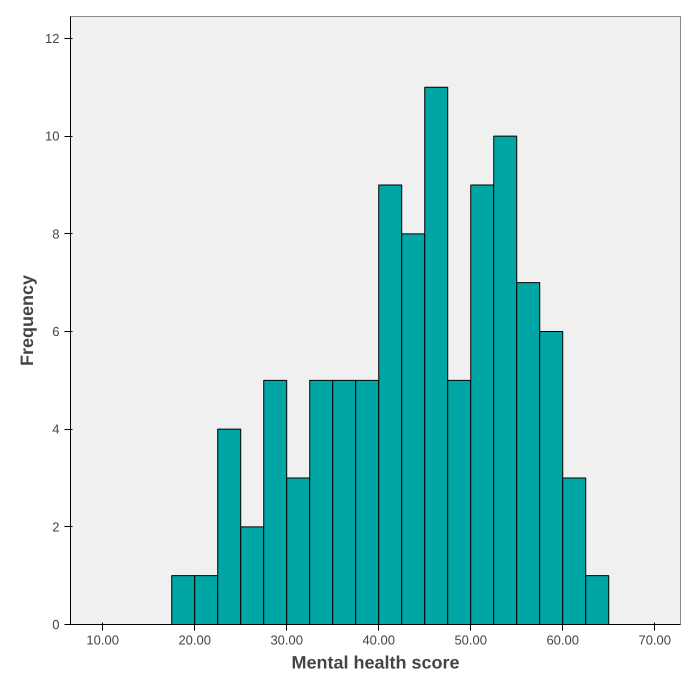  I want to click on x-tick-label: 30.00, so click(286, 640).